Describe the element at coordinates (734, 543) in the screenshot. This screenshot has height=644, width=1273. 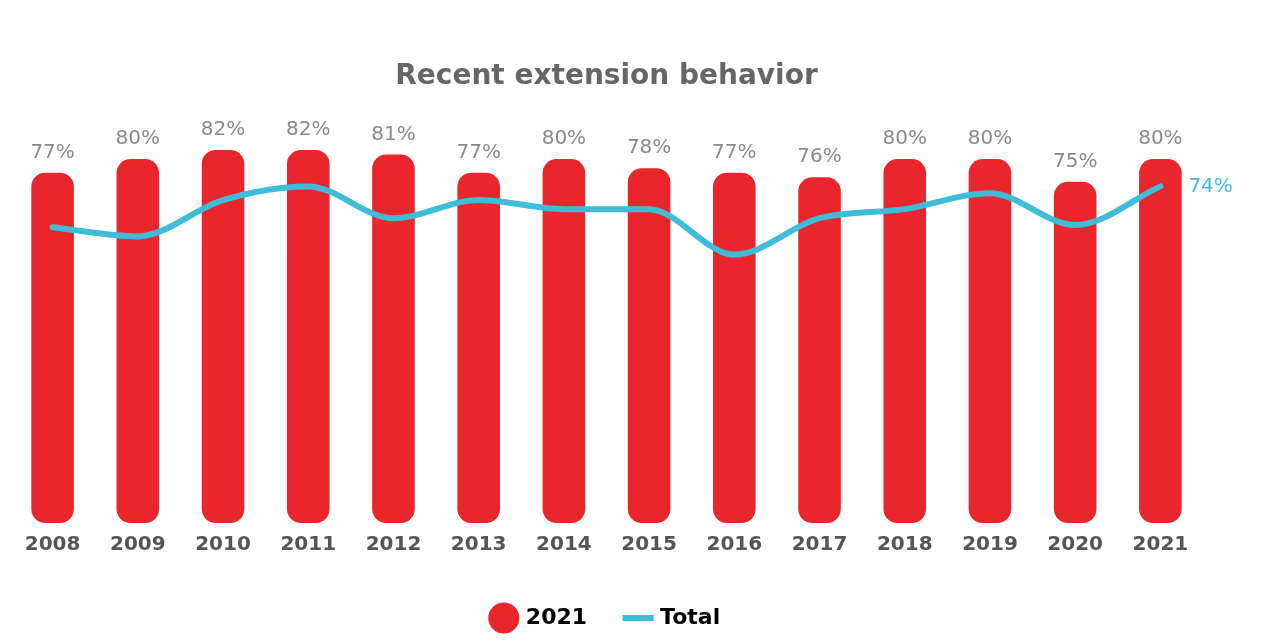
I see `x-tick-label: 2016` at that location.